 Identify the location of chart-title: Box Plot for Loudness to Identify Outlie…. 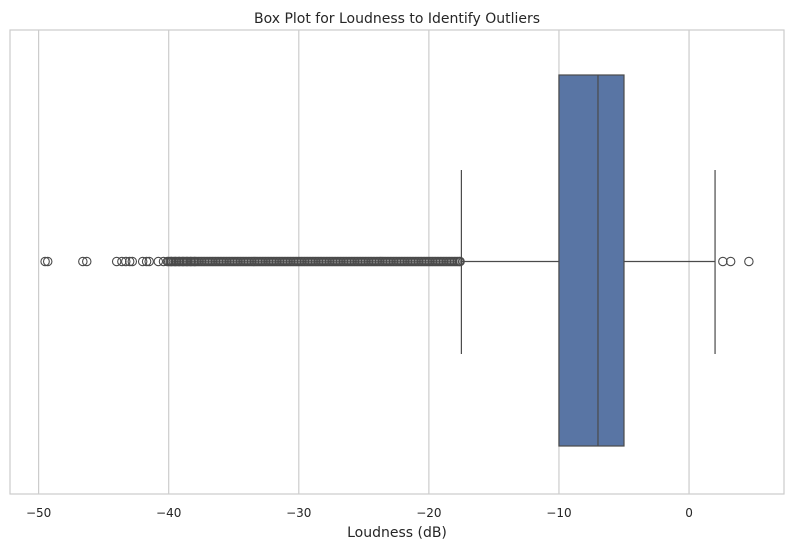
(397, 19).